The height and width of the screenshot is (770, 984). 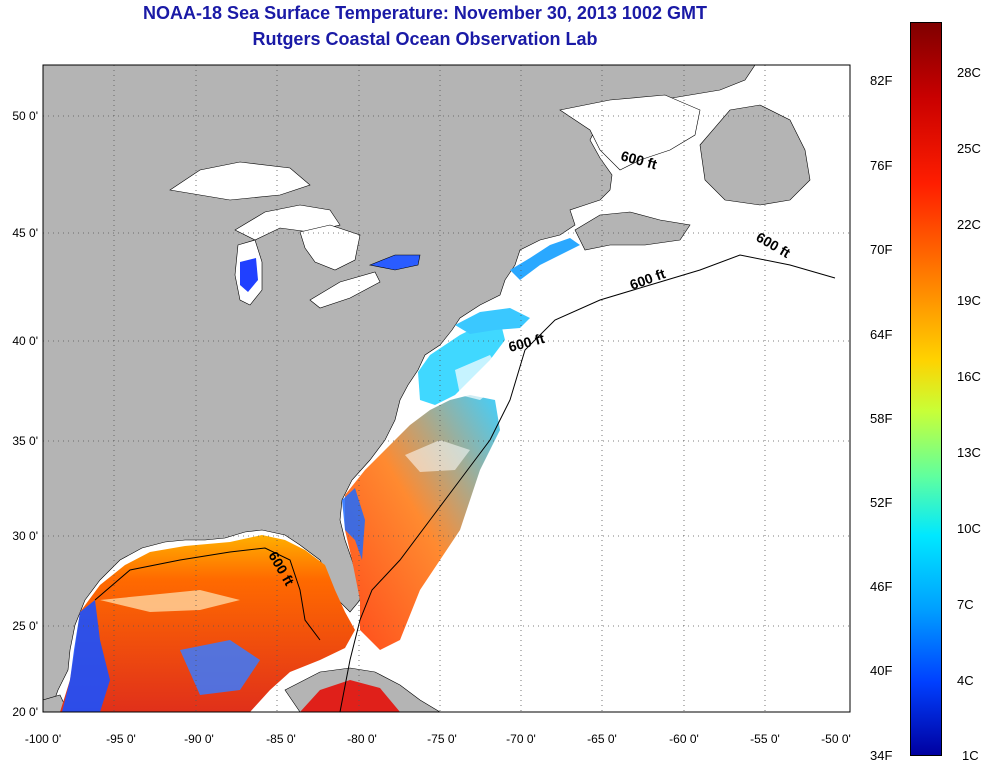 What do you see at coordinates (240, 181) in the screenshot?
I see `hudson-bay-water` at bounding box center [240, 181].